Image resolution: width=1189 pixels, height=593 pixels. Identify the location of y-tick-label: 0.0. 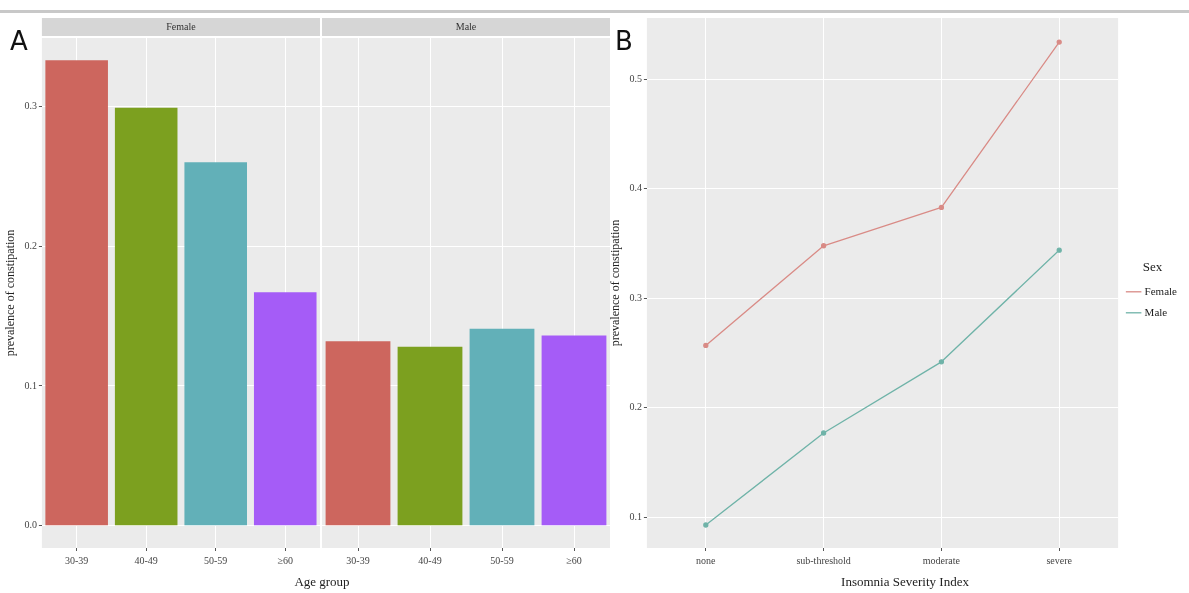
(30, 525).